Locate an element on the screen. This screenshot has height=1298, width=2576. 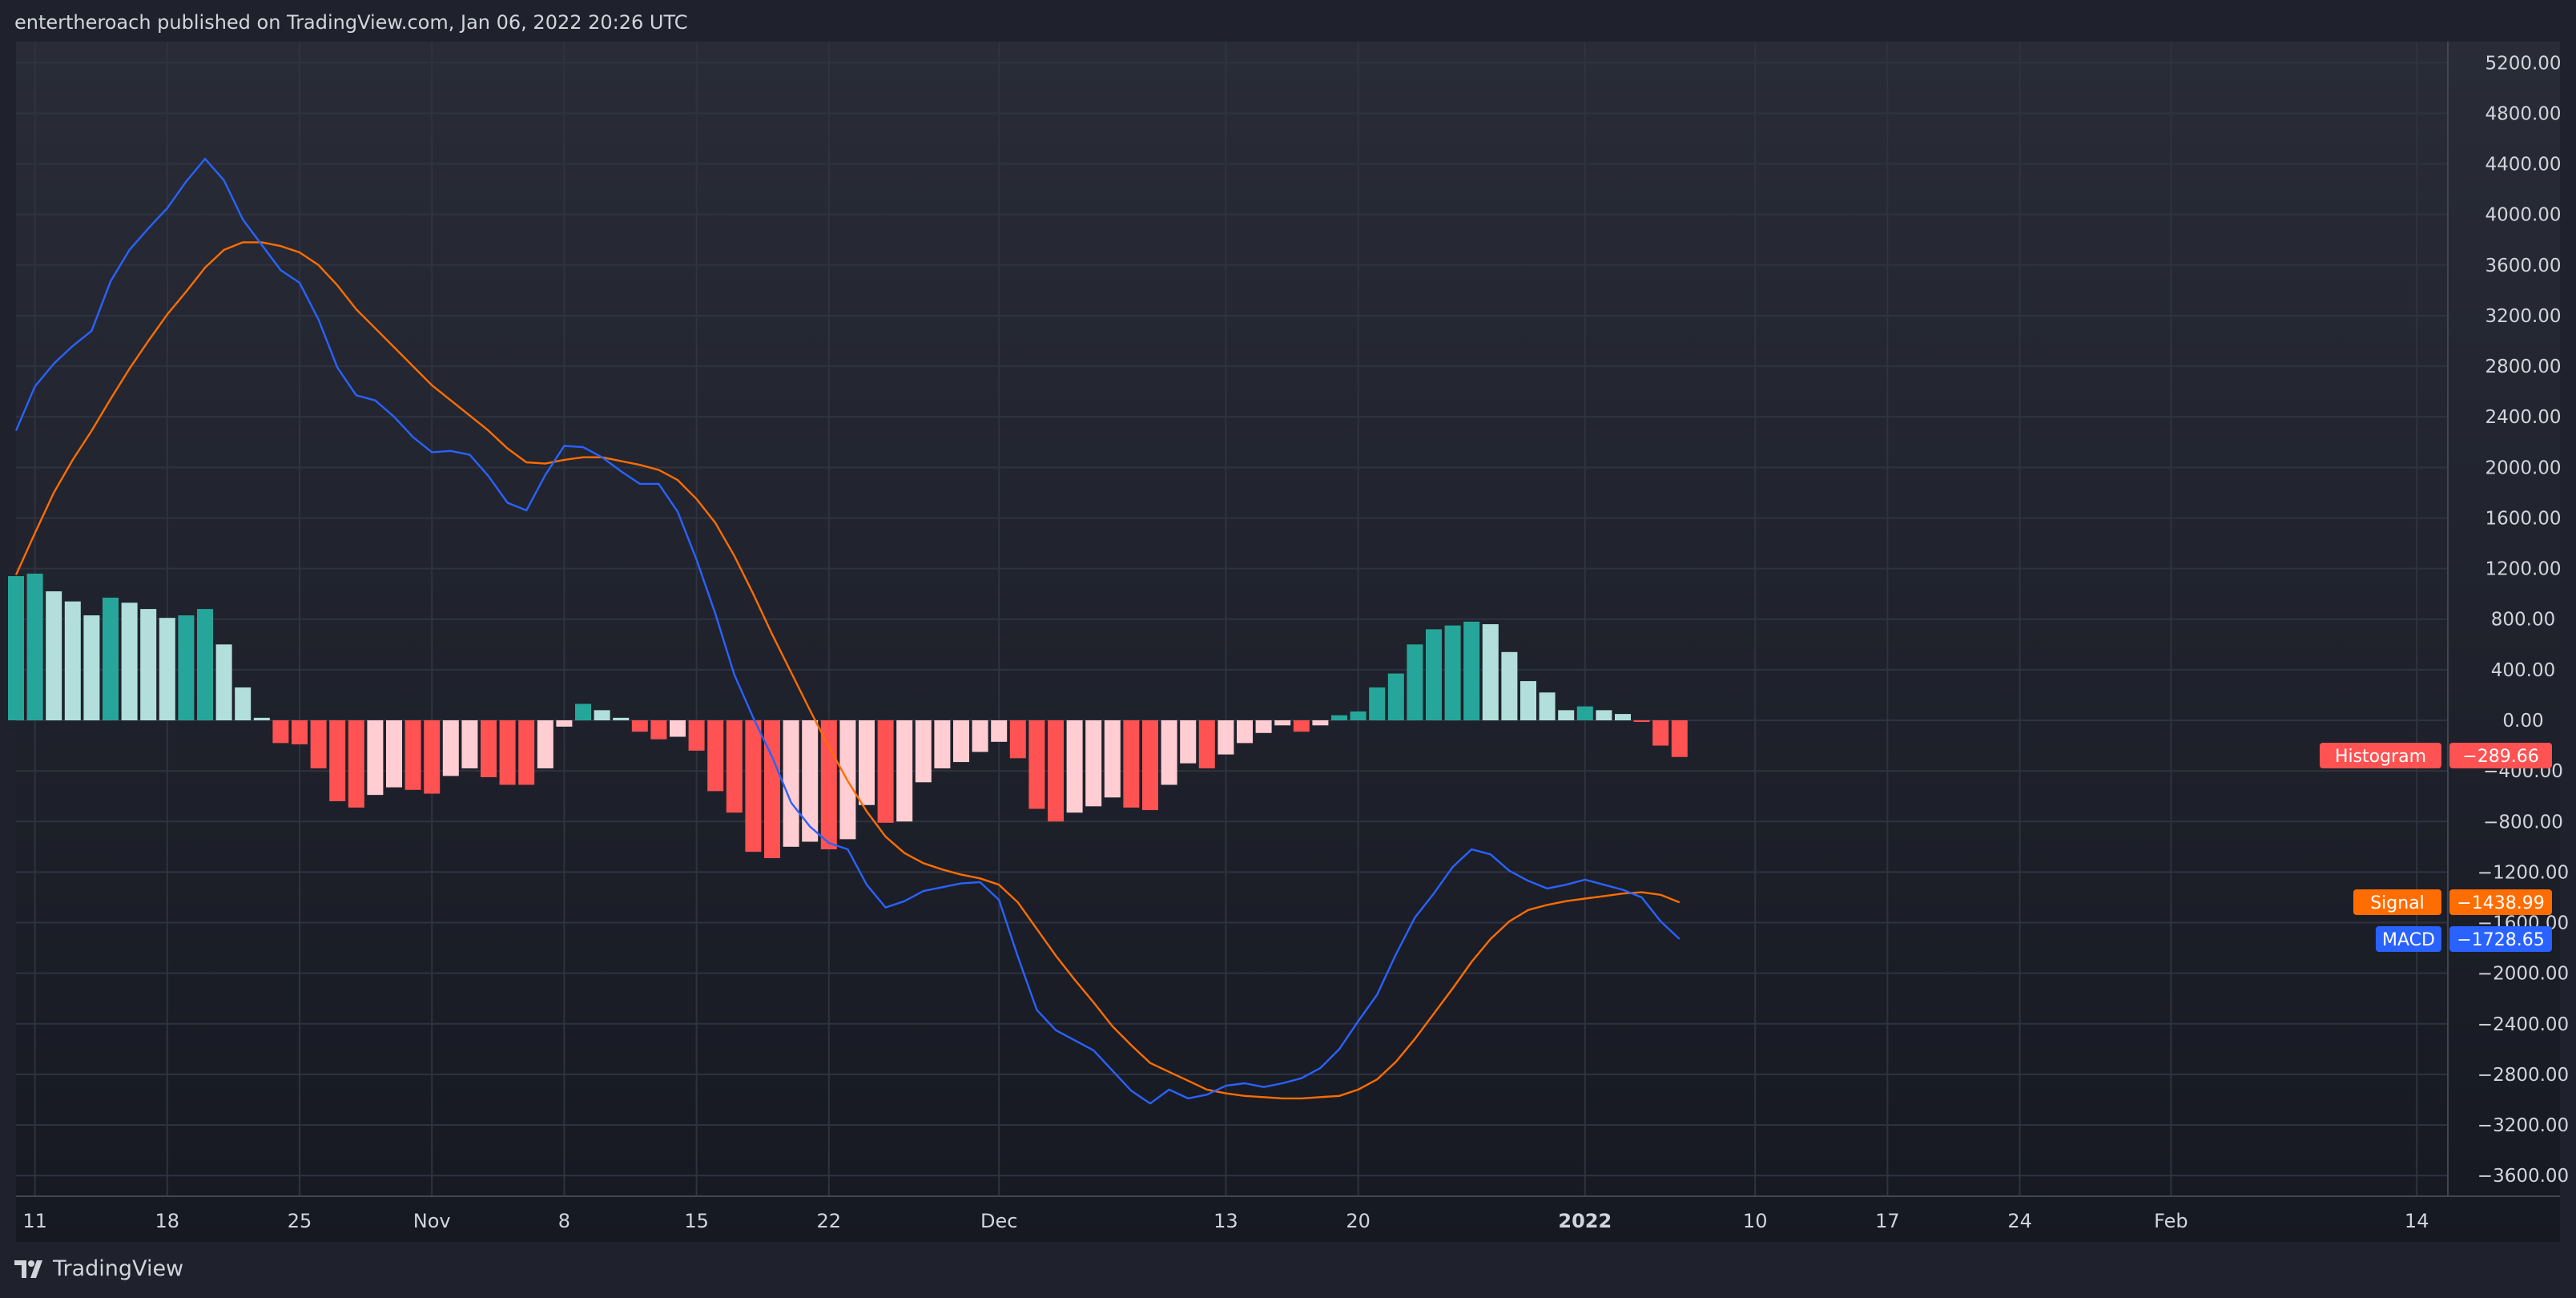
macd-label: MACD −1728.65 is located at coordinates (2464, 939).